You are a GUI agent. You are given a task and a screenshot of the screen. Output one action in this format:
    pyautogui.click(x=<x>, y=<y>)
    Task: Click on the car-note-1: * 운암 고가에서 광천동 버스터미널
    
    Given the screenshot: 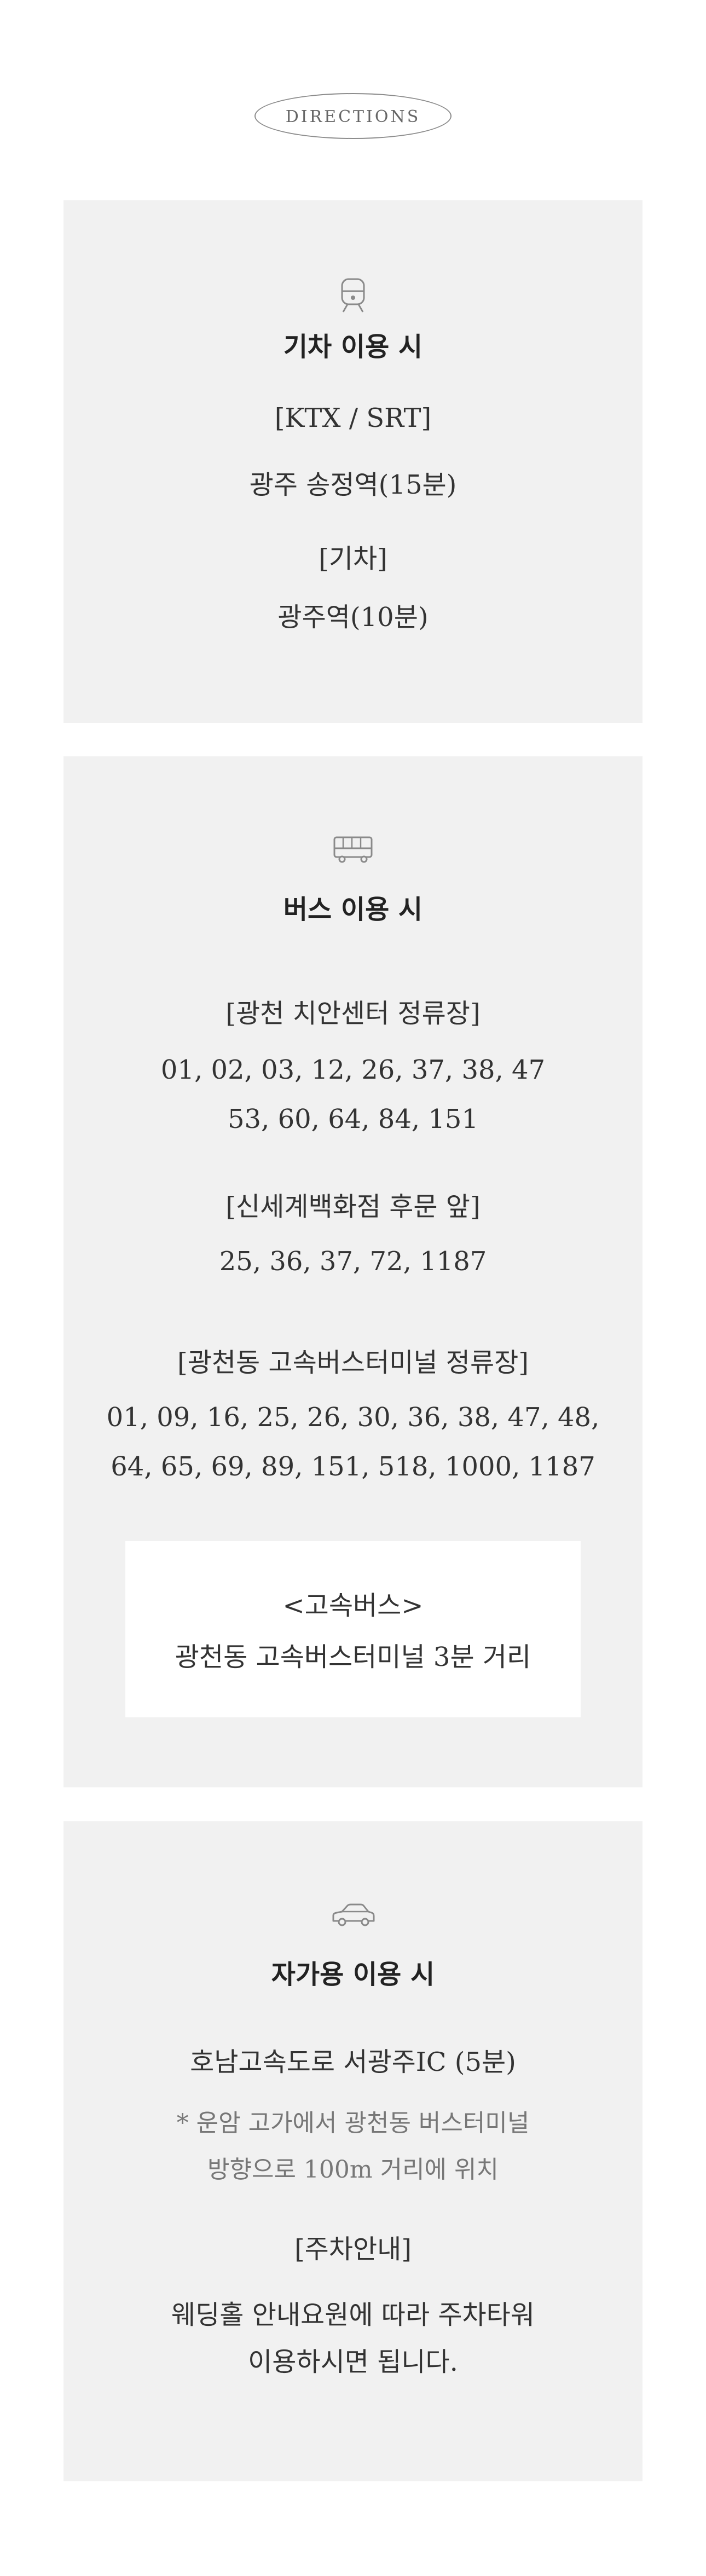 What is the action you would take?
    pyautogui.click(x=353, y=2123)
    